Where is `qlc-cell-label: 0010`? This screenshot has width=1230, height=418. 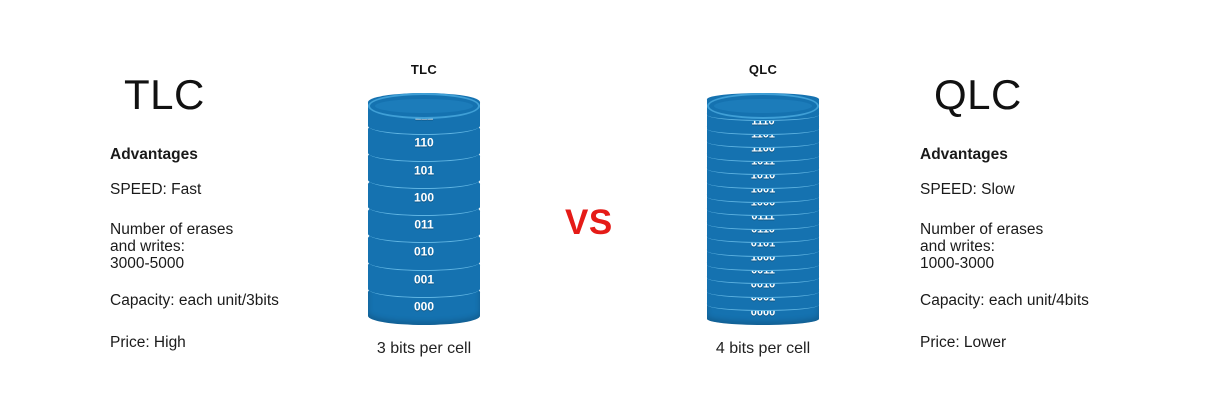
qlc-cell-label: 0010 is located at coordinates (763, 284).